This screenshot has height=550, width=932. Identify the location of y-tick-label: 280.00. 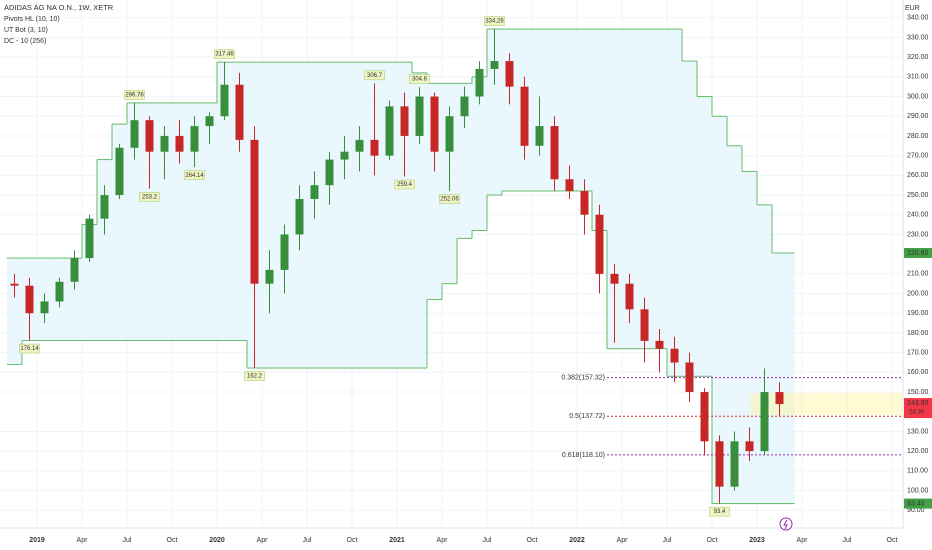
(918, 136).